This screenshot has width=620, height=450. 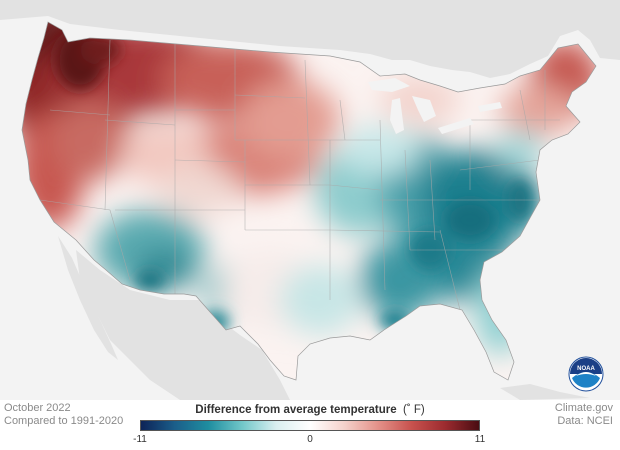 What do you see at coordinates (545, 392) in the screenshot?
I see `cuba-island` at bounding box center [545, 392].